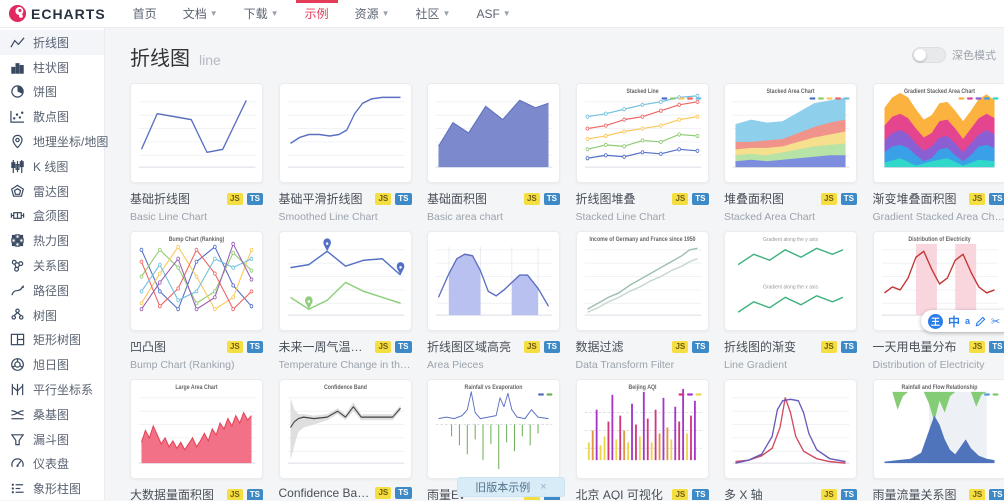  What do you see at coordinates (52, 315) in the screenshot?
I see `sidebar-item-tree: 树图` at bounding box center [52, 315].